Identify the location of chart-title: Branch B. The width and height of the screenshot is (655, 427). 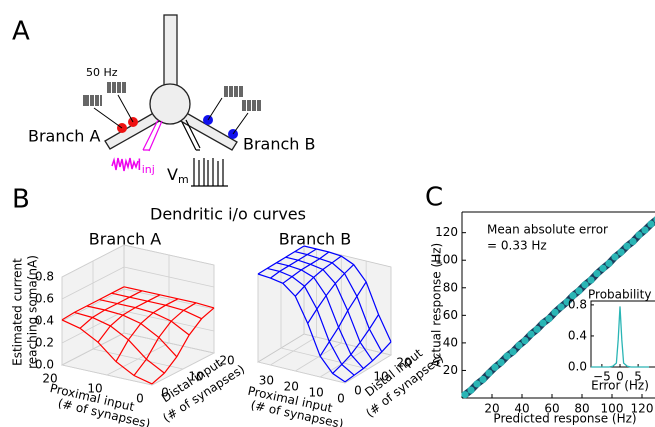
(315, 239).